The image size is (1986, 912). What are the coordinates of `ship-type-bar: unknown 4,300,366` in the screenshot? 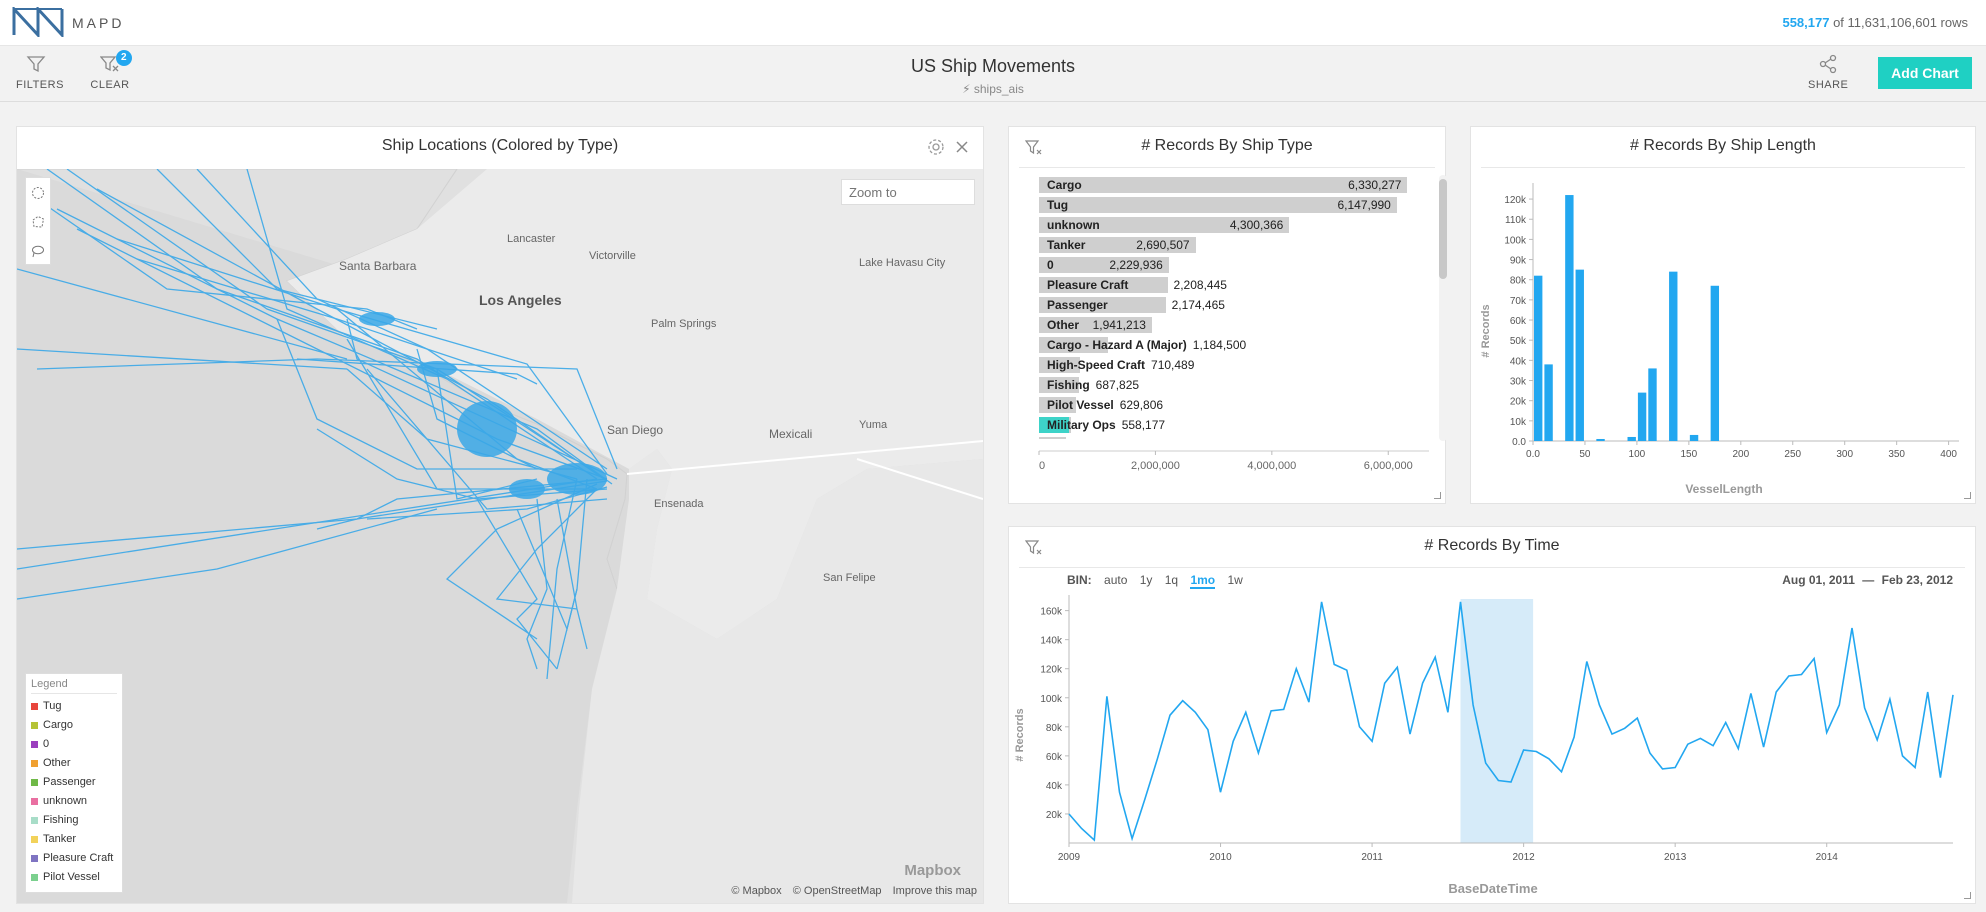 It's located at (1243, 225).